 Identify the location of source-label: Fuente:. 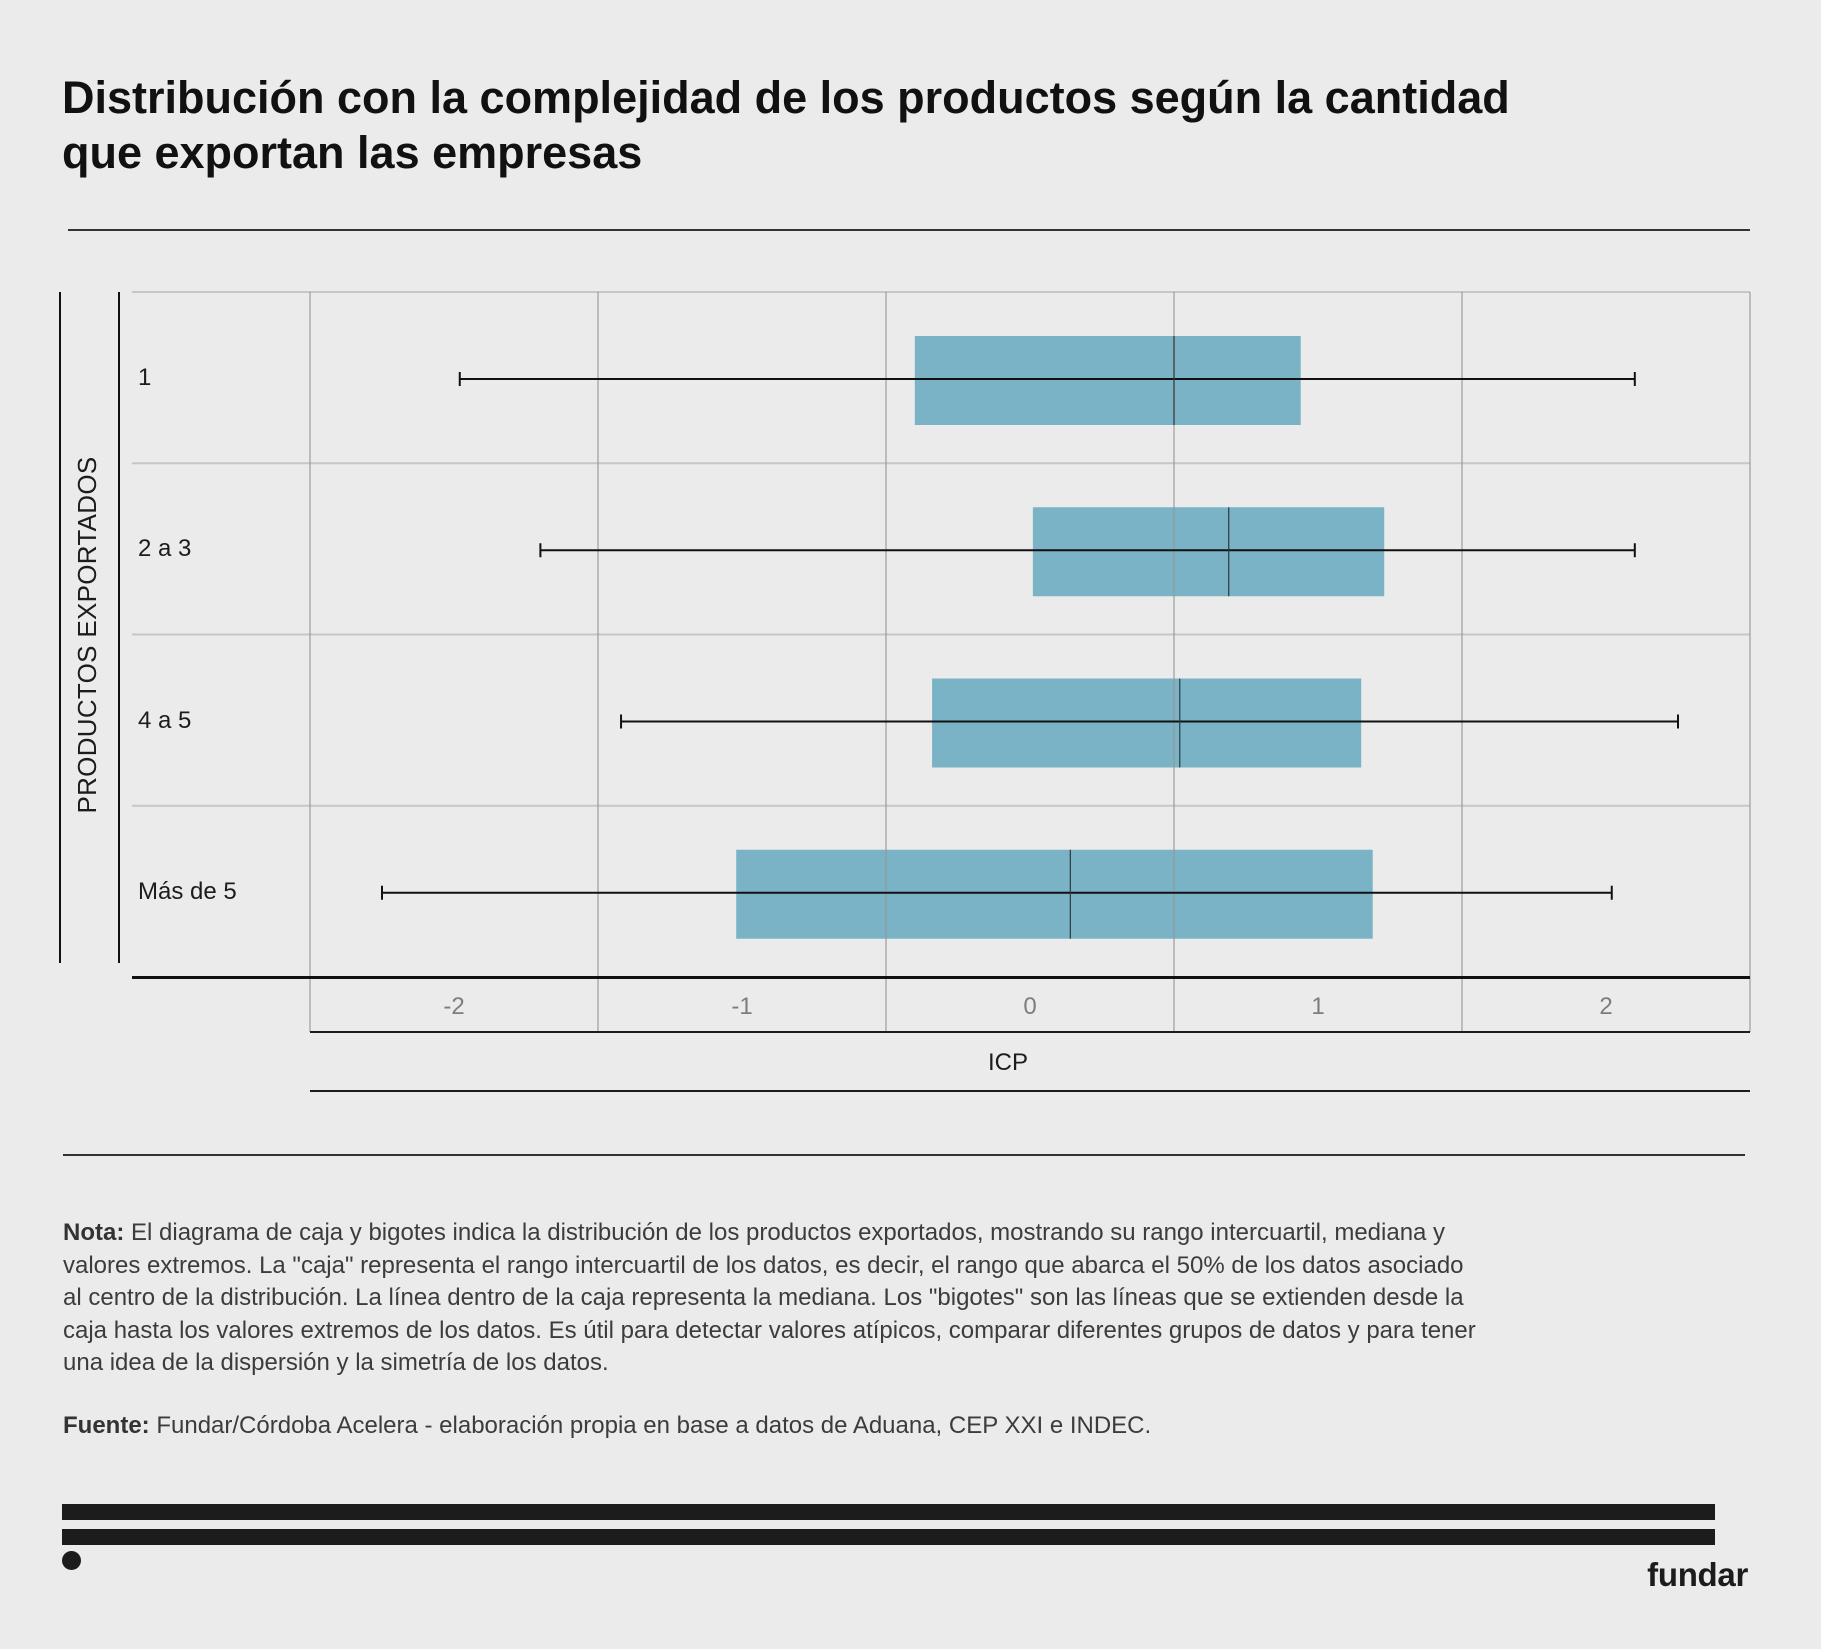
(106, 1425).